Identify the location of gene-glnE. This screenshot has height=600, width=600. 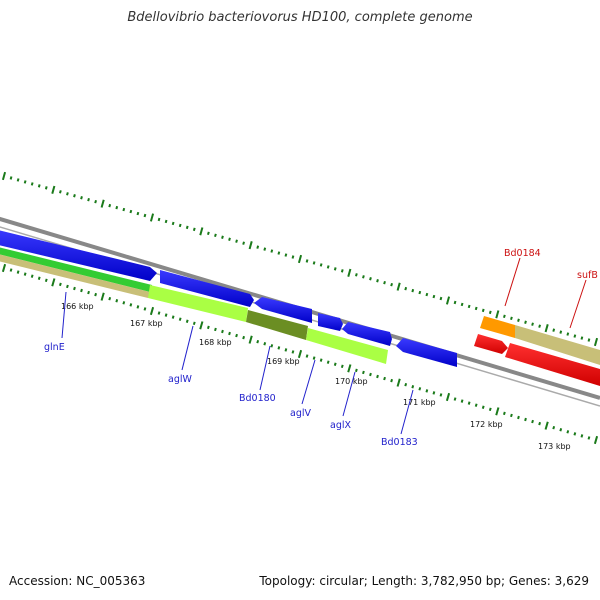
(78, 254).